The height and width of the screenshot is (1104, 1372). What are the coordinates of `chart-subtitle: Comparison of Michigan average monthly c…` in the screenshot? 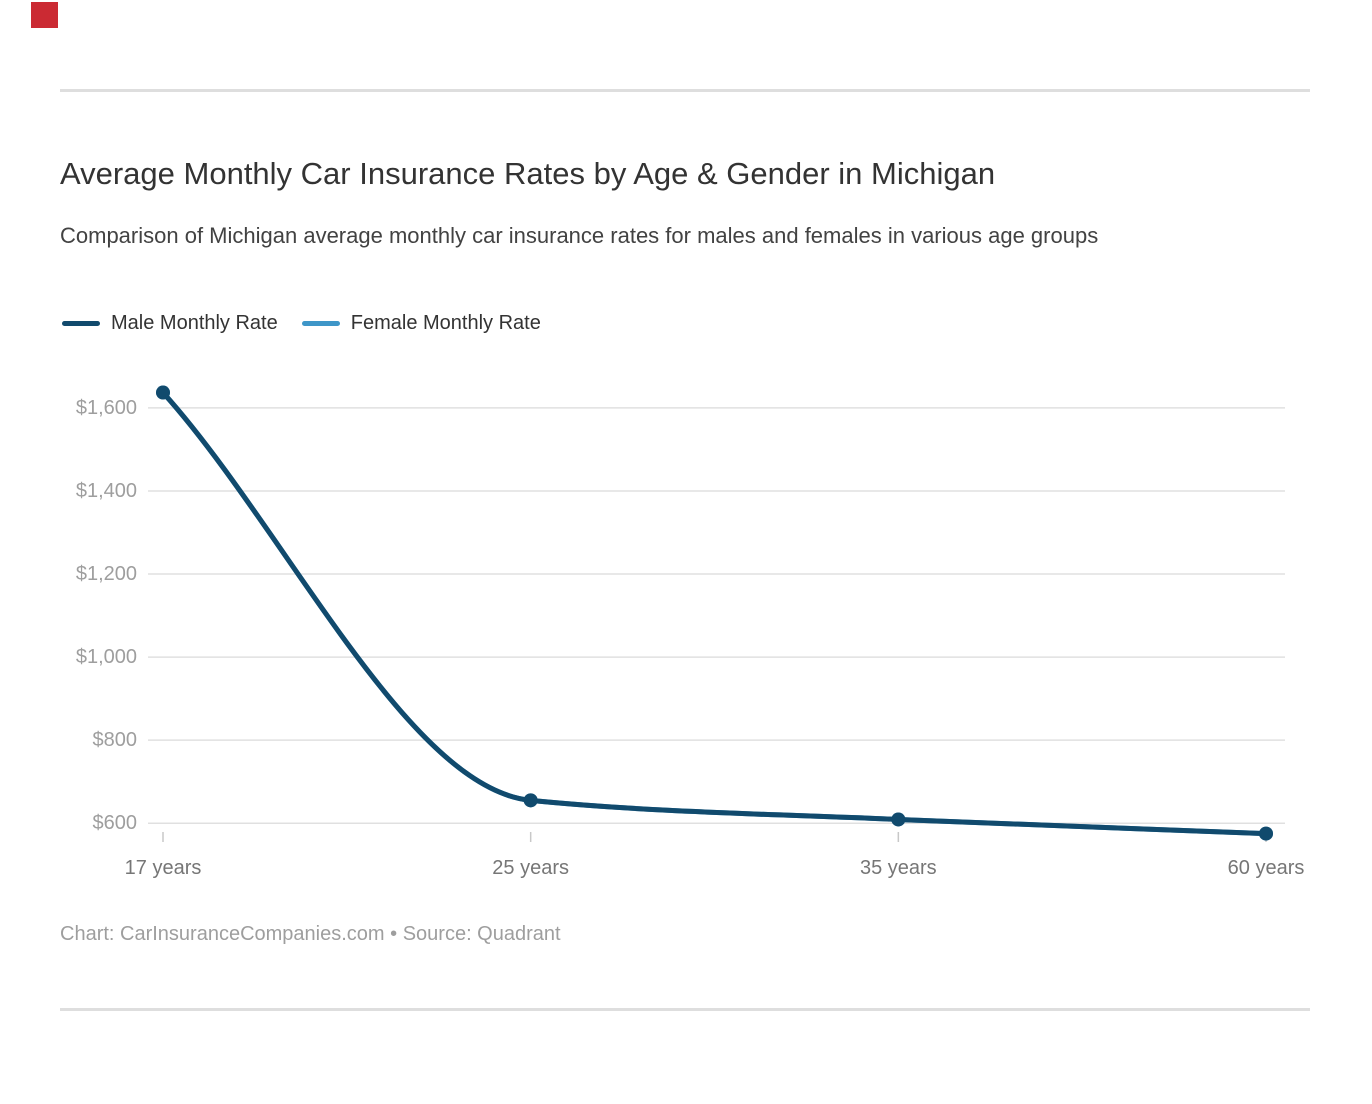 It's located at (579, 235).